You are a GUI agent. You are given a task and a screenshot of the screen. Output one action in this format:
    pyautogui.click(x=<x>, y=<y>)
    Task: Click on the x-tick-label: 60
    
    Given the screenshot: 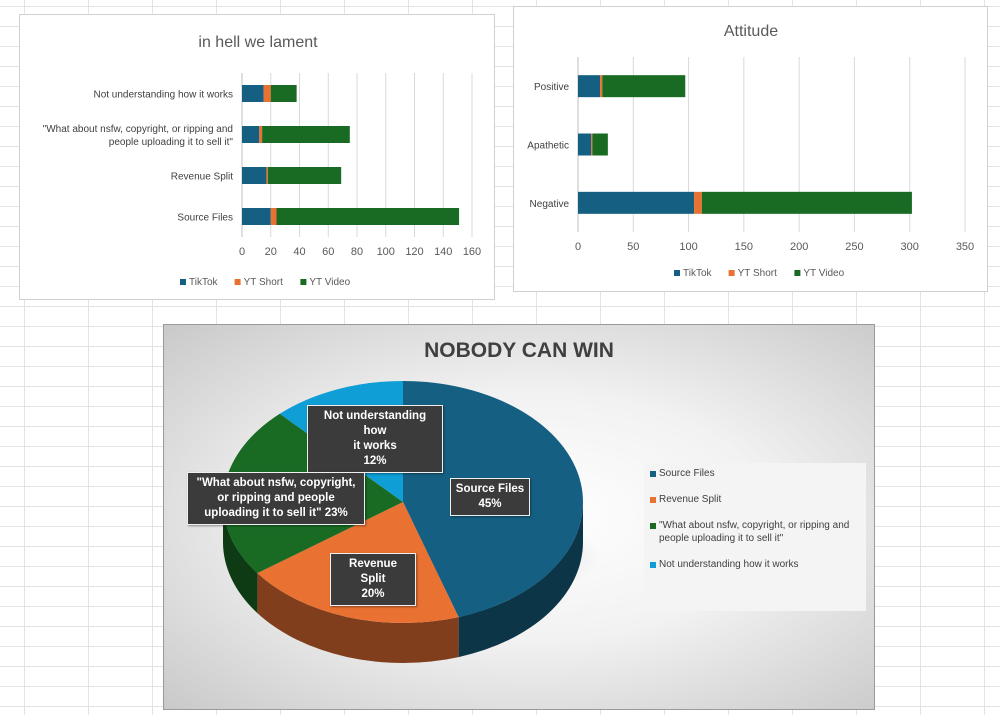 What is the action you would take?
    pyautogui.click(x=328, y=252)
    